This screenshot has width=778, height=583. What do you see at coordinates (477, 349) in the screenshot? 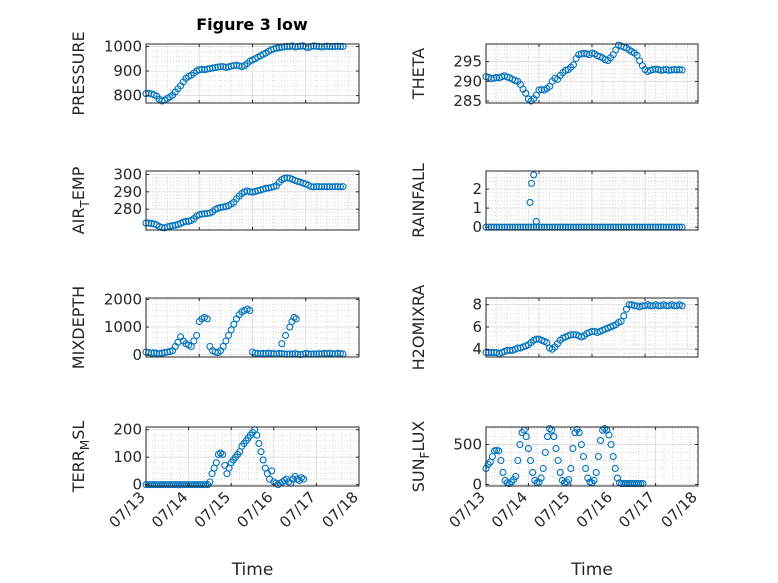
I see `y-tick-label: 4` at bounding box center [477, 349].